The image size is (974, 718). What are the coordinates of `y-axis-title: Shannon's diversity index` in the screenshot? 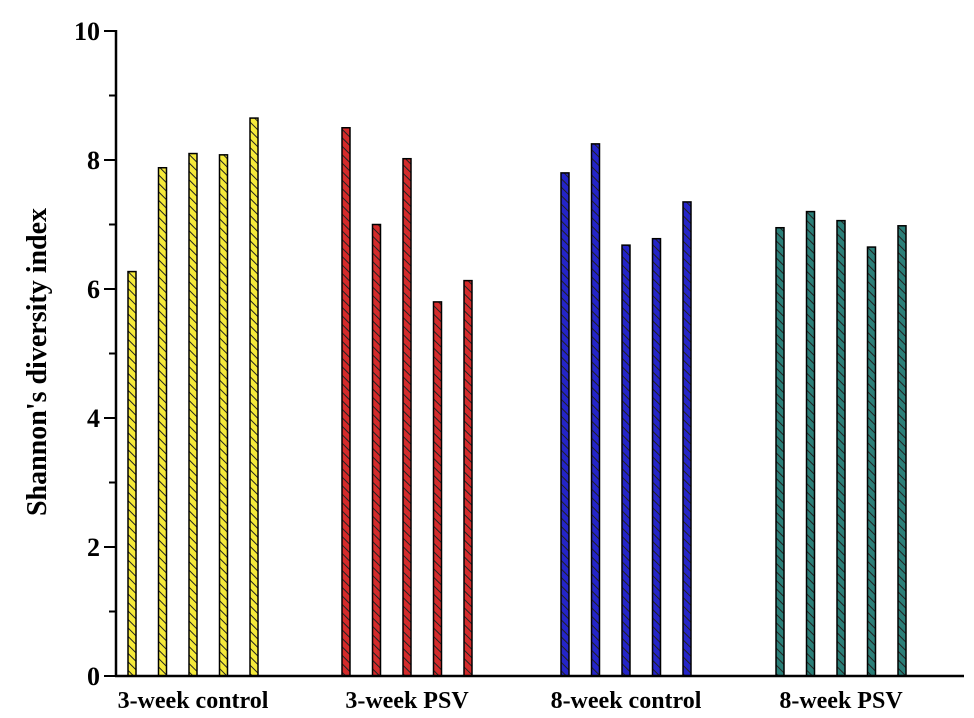 It's located at (37, 362).